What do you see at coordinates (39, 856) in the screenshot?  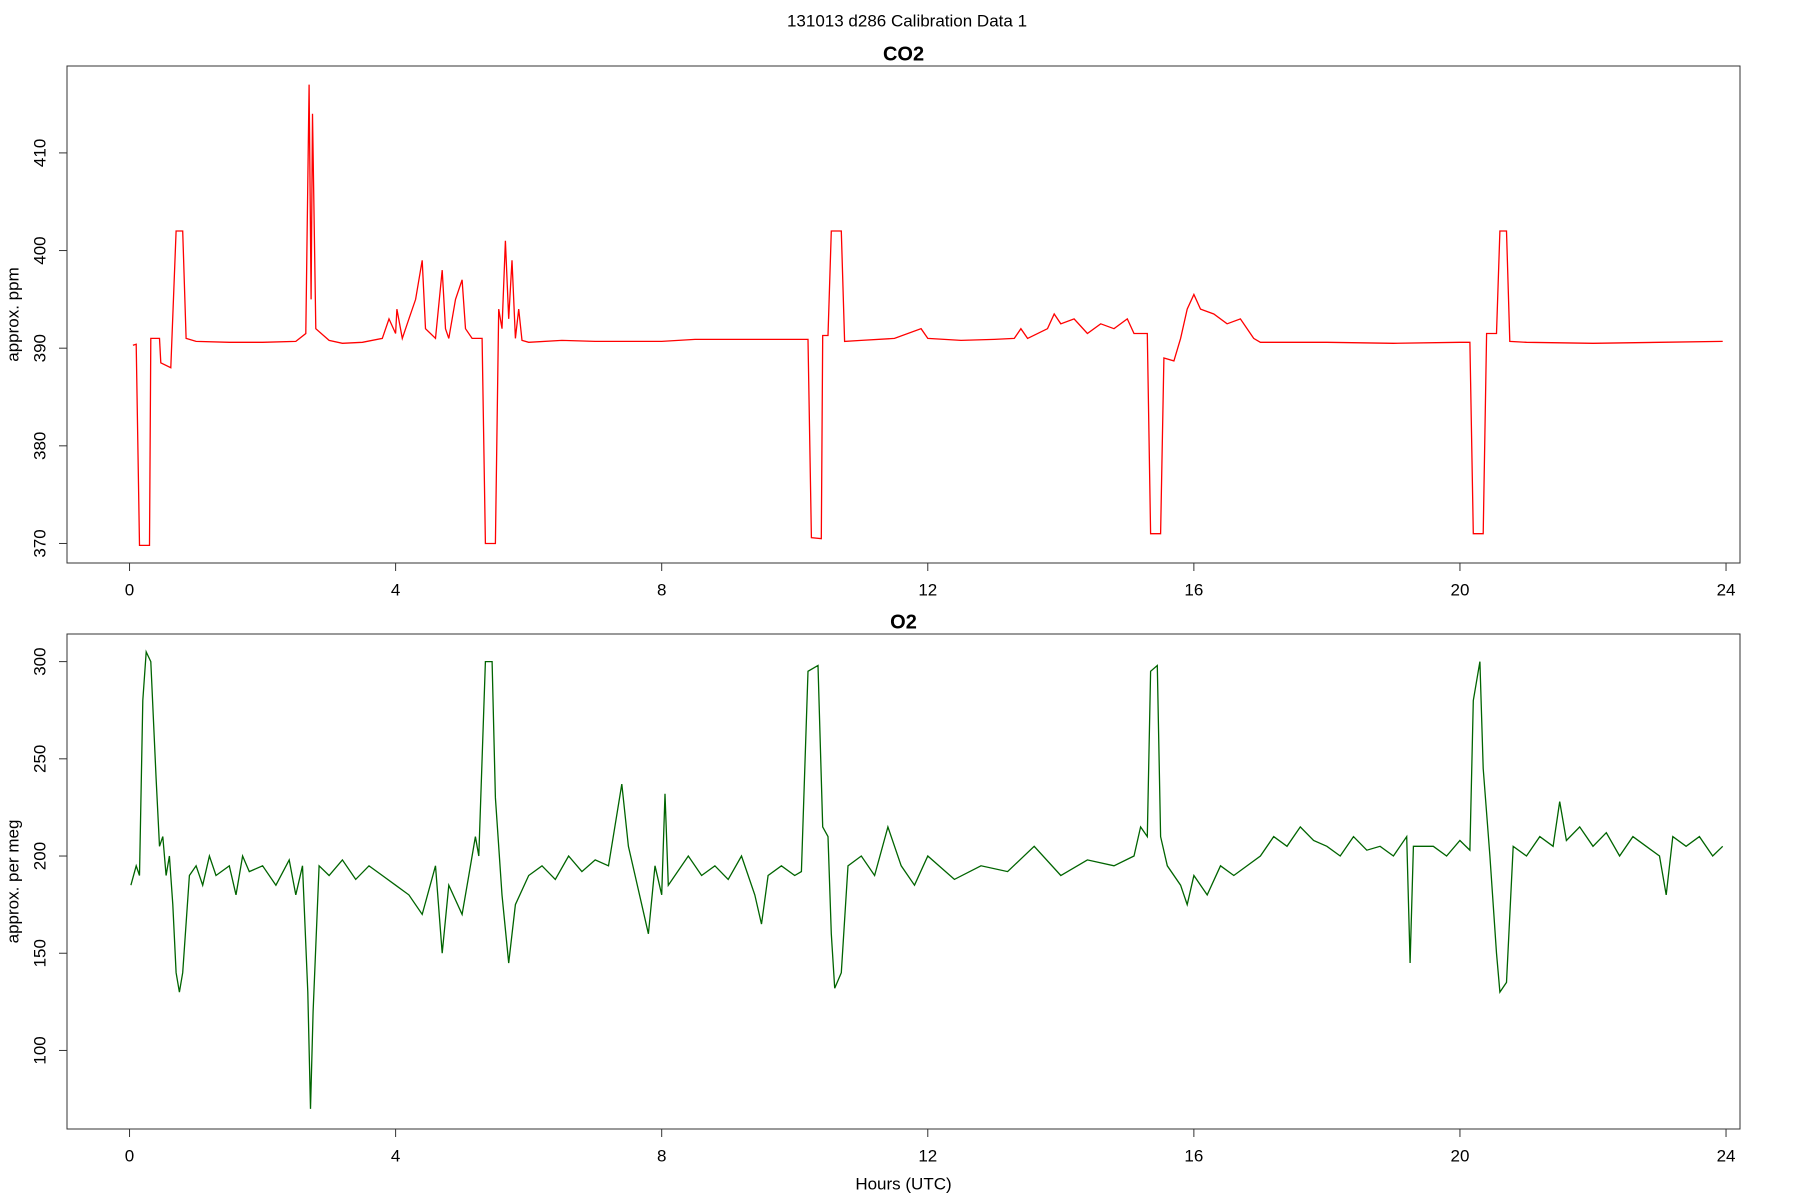 I see `y-tick-label: 200` at bounding box center [39, 856].